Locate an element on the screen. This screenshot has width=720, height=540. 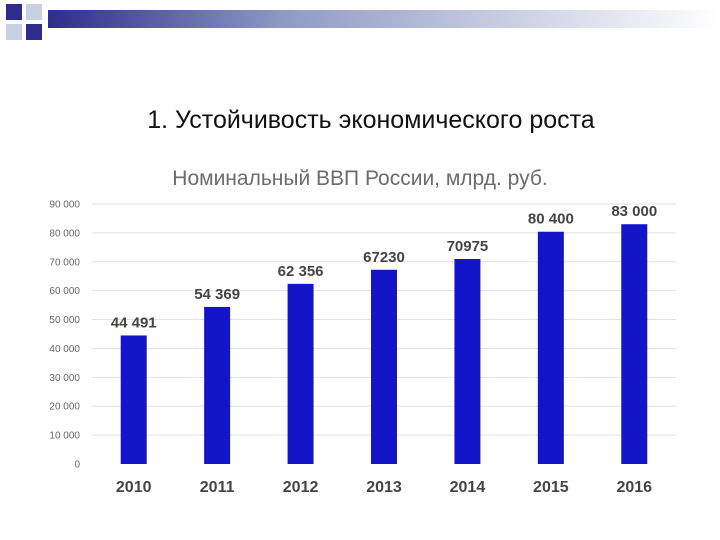
bar-2016 is located at coordinates (634, 344).